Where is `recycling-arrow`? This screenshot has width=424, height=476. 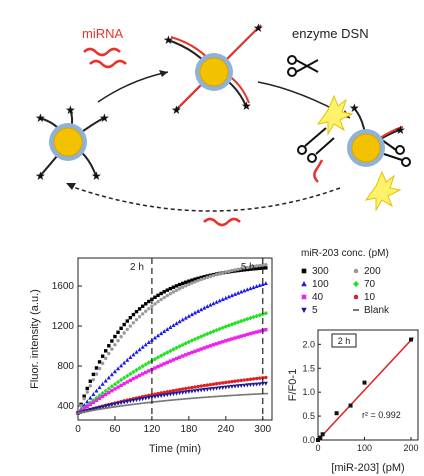 recycling-arrow is located at coordinates (205, 198).